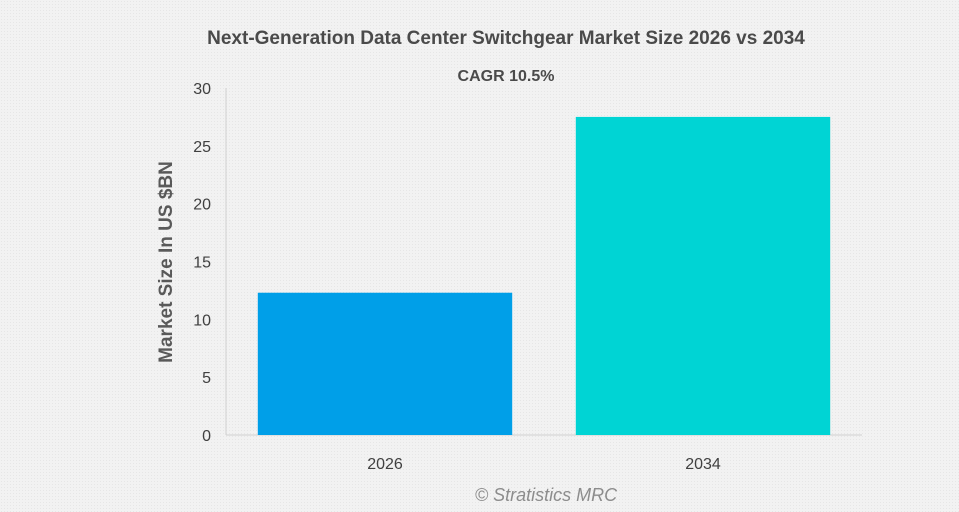  What do you see at coordinates (544, 464) in the screenshot?
I see `x-axis-ticks: 2026 2034` at bounding box center [544, 464].